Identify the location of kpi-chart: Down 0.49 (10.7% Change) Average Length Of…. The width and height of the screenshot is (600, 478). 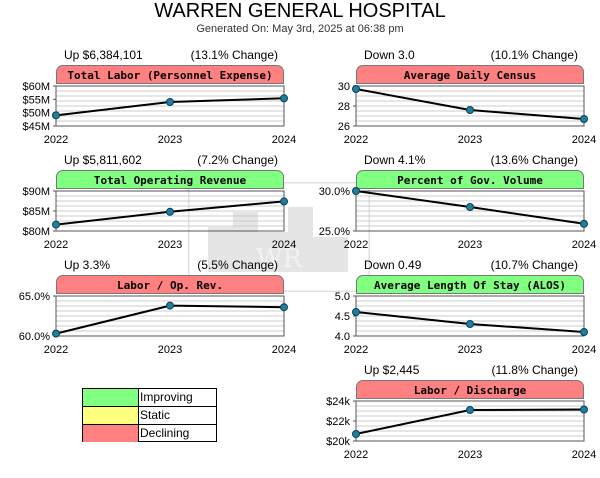
(450, 315).